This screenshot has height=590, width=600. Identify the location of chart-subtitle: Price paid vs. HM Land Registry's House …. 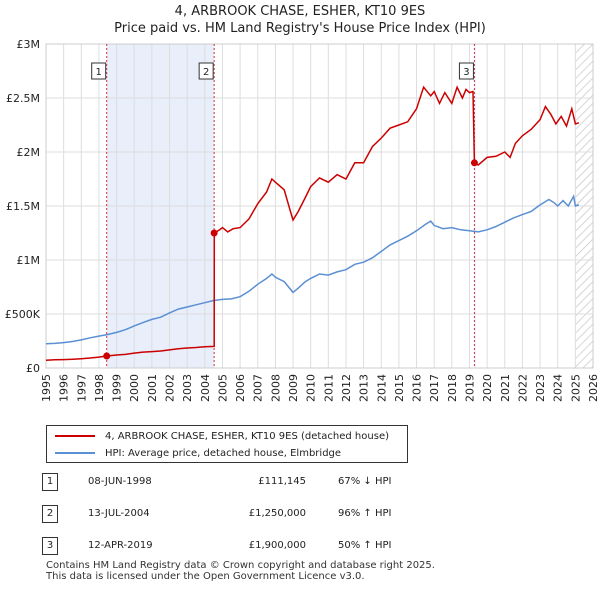
(300, 28).